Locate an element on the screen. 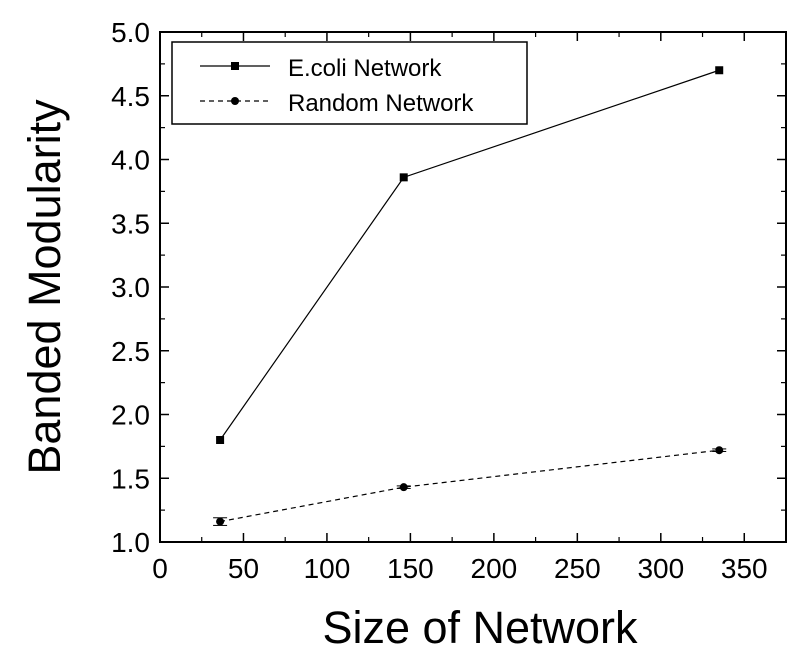  legend-samples is located at coordinates (235, 83).